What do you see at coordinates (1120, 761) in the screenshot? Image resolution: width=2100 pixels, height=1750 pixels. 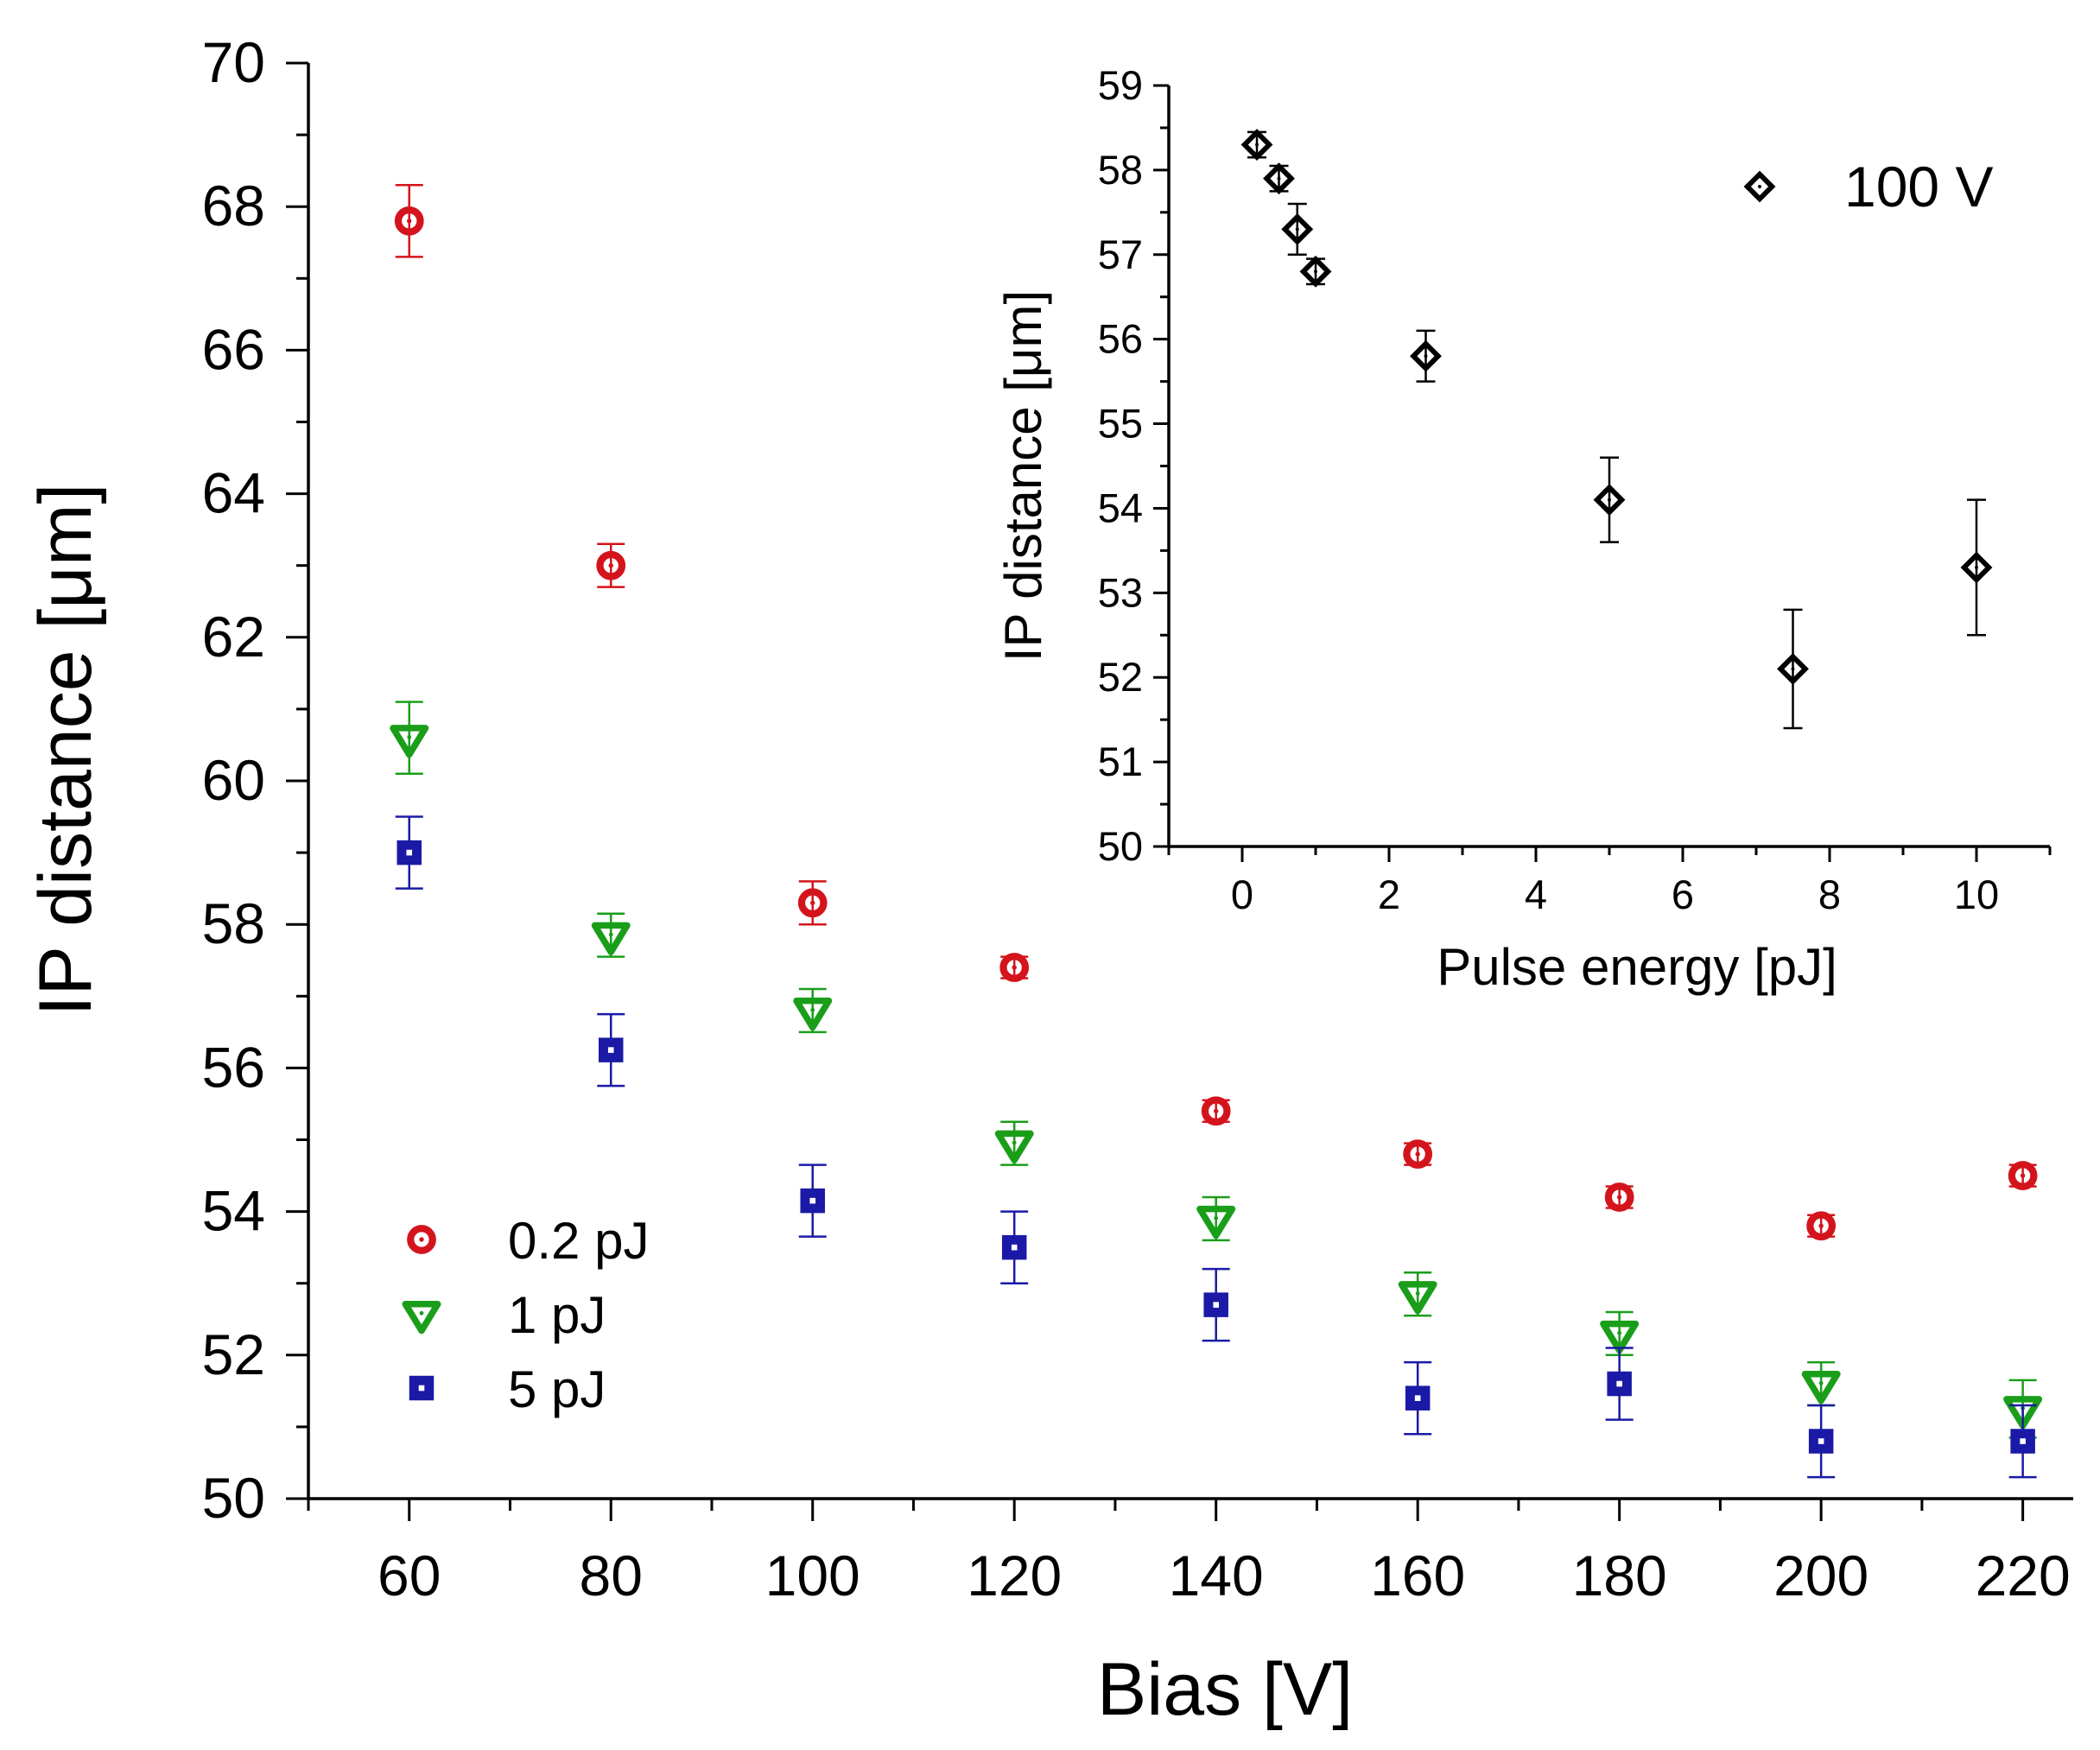 I see `y-tick-label: 51` at bounding box center [1120, 761].